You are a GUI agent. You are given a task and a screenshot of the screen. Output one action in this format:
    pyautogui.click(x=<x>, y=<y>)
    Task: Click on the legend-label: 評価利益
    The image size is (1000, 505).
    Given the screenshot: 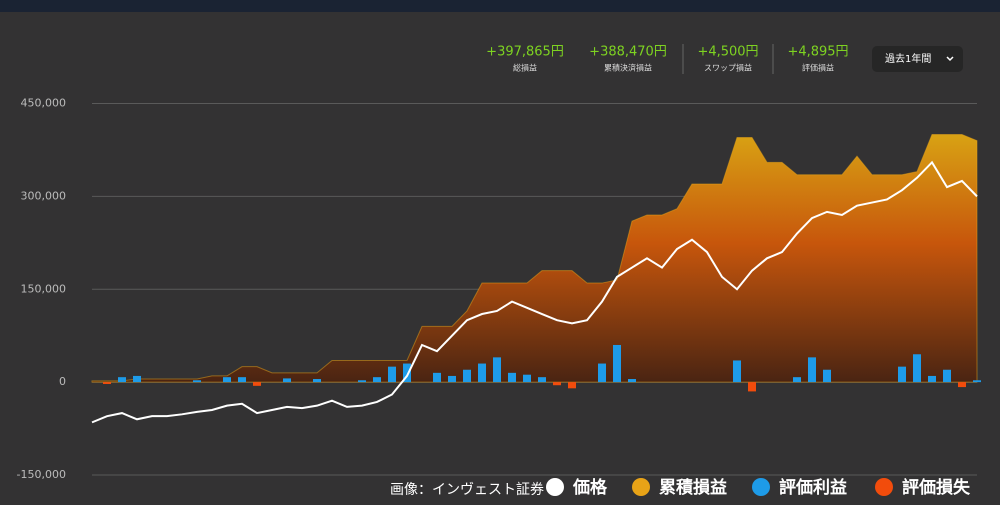 What is the action you would take?
    pyautogui.click(x=813, y=487)
    